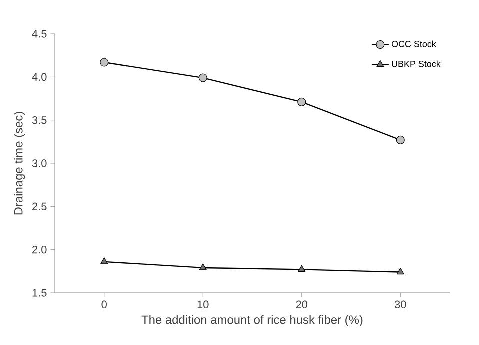 The image size is (479, 345). What do you see at coordinates (39, 34) in the screenshot?
I see `y-tick-label: 4.5` at bounding box center [39, 34].